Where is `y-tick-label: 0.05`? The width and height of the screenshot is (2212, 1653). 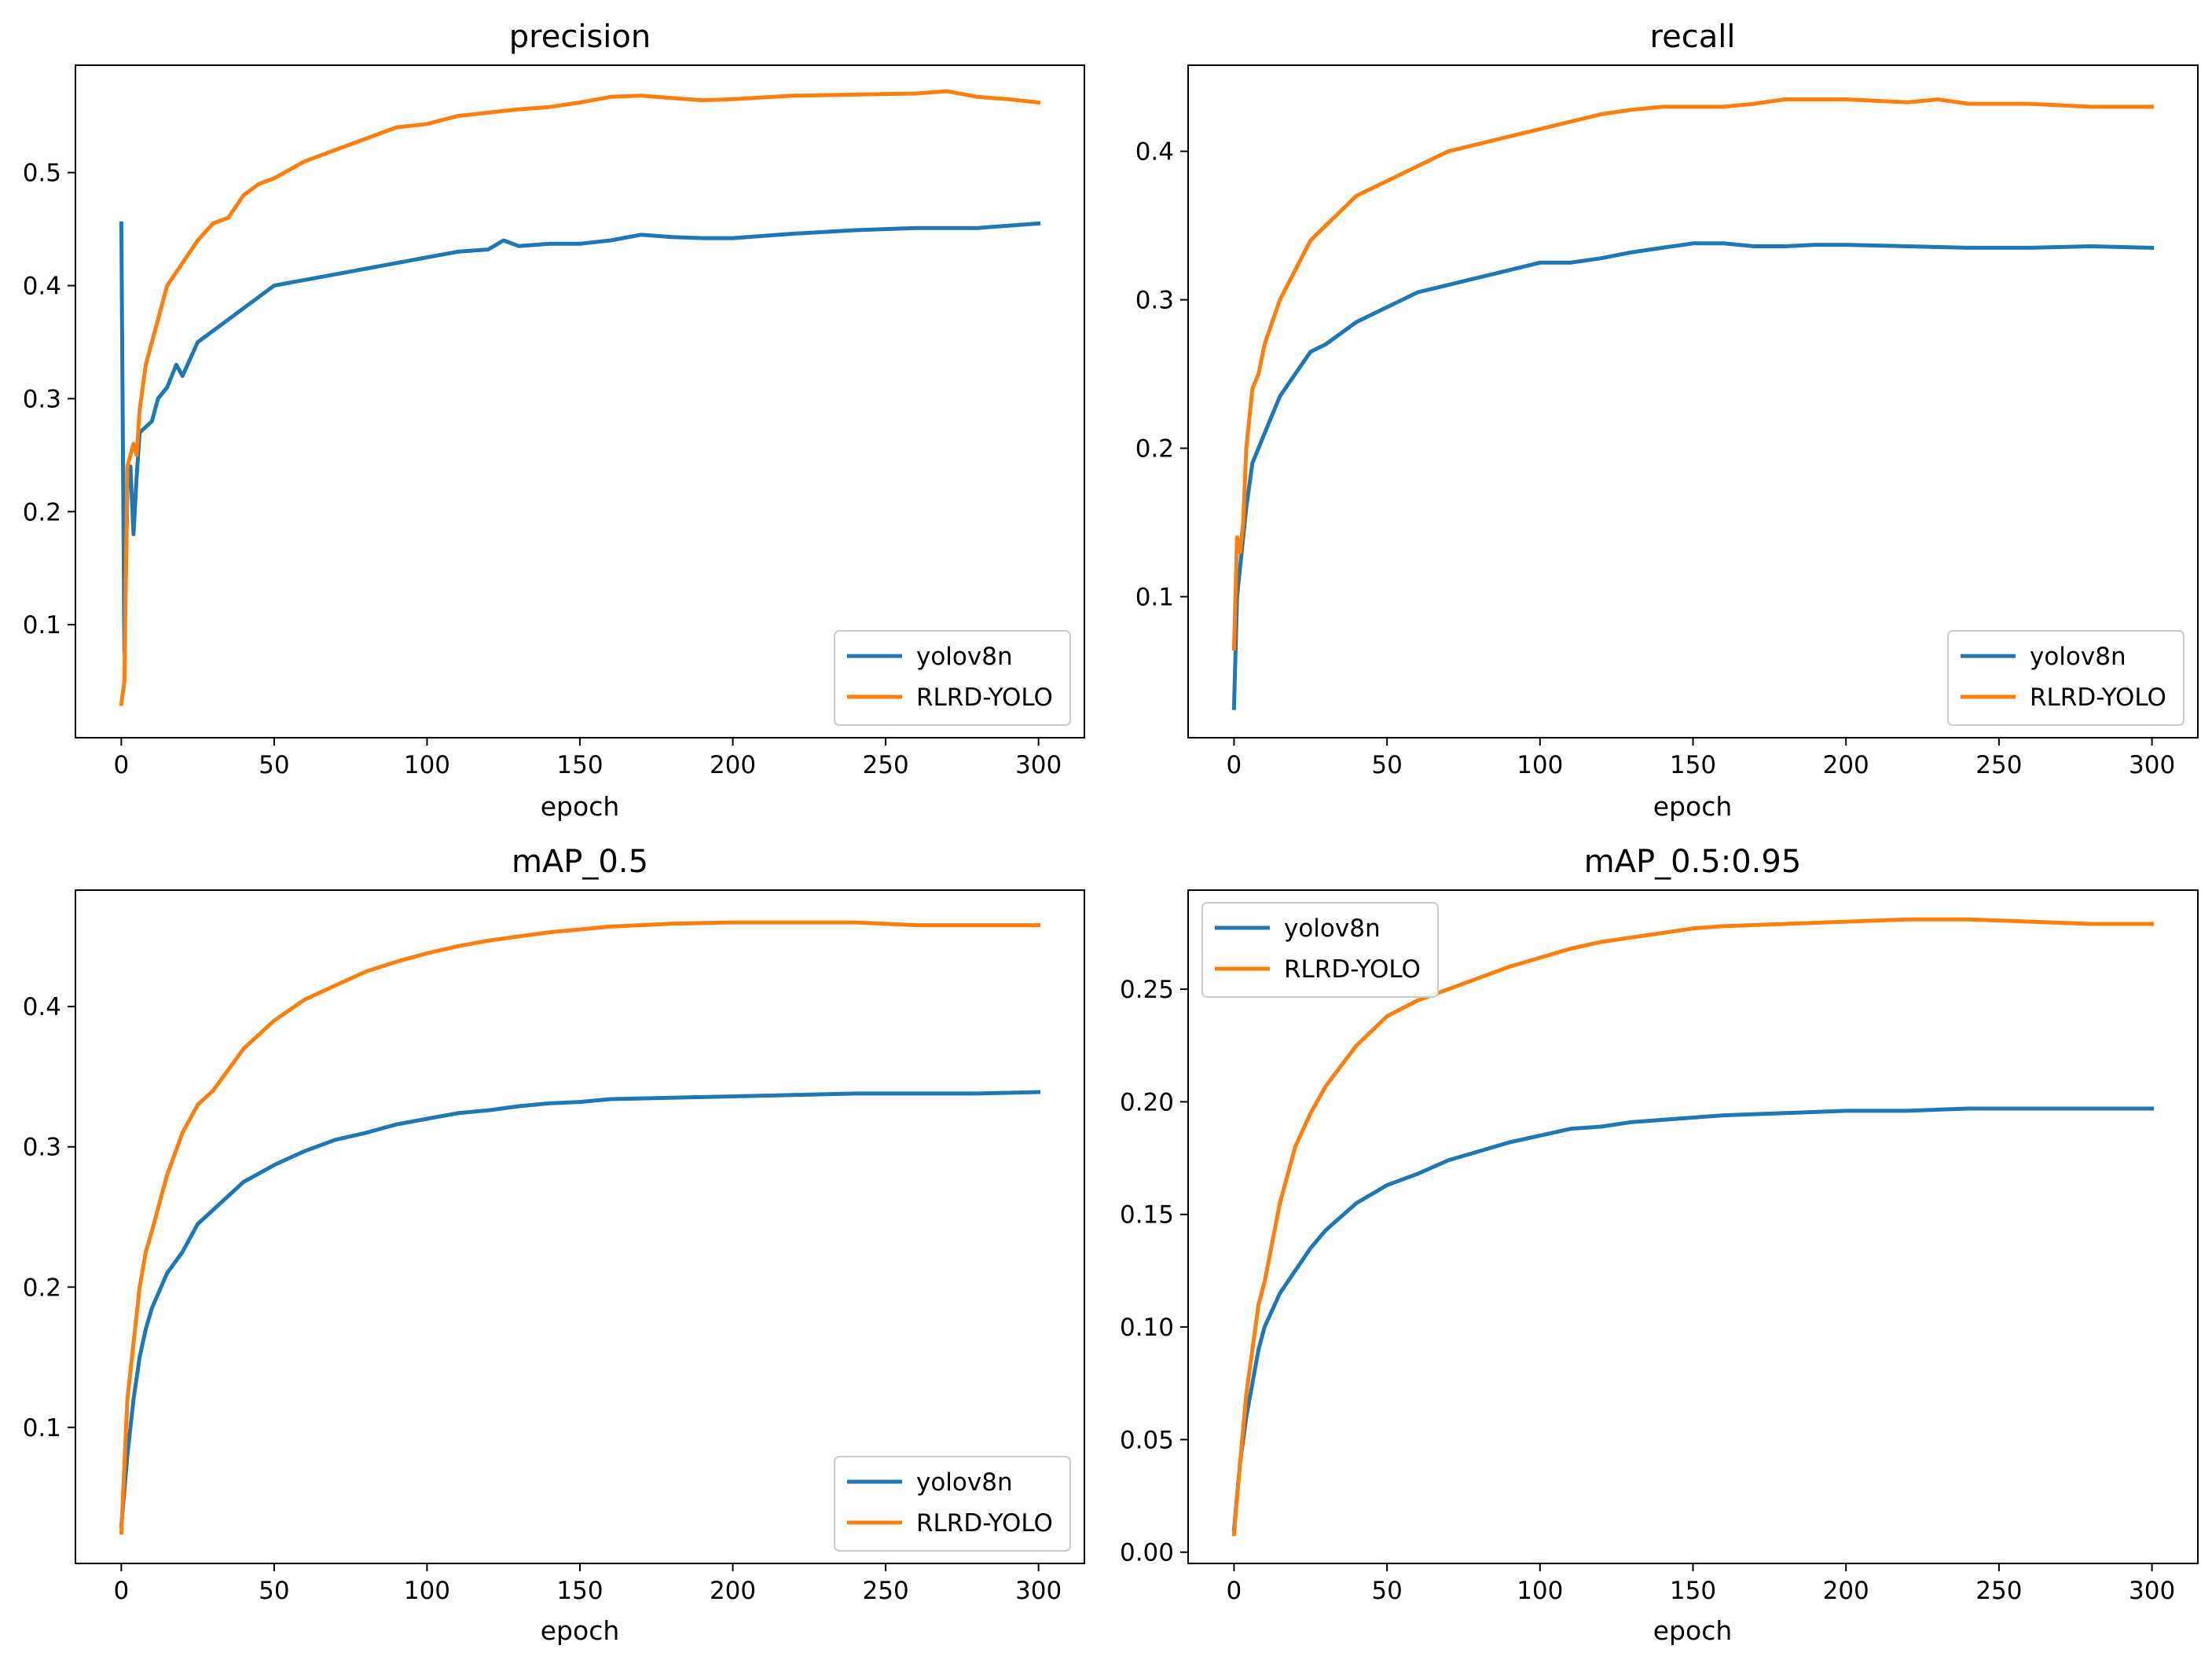 y-tick-label: 0.05 is located at coordinates (1147, 1440).